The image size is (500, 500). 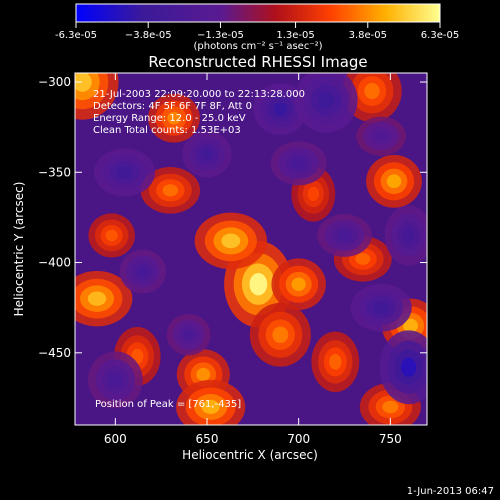 What do you see at coordinates (440, 35) in the screenshot?
I see `colorbar-tick-label: 6.3e-05` at bounding box center [440, 35].